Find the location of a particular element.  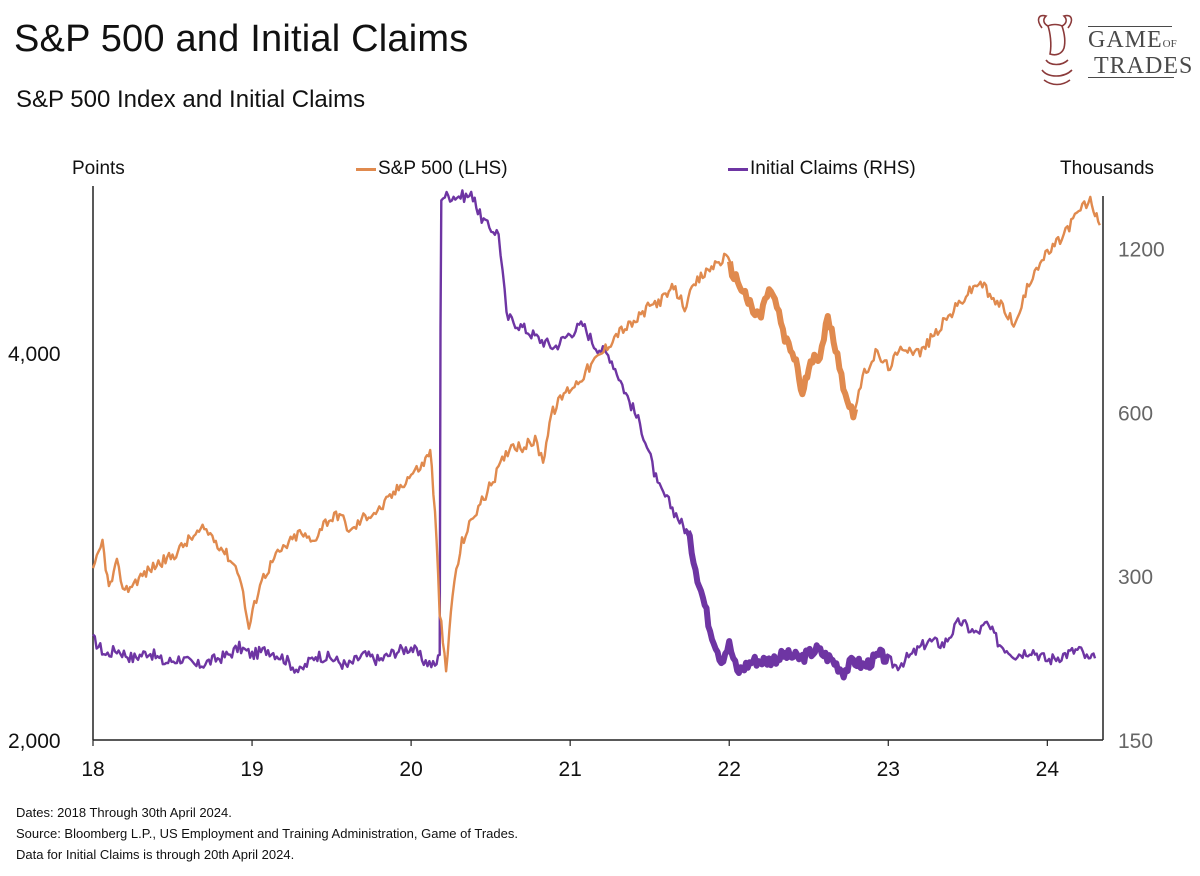

legend-item-sp500: S&P 500 (LHS) is located at coordinates (432, 169).